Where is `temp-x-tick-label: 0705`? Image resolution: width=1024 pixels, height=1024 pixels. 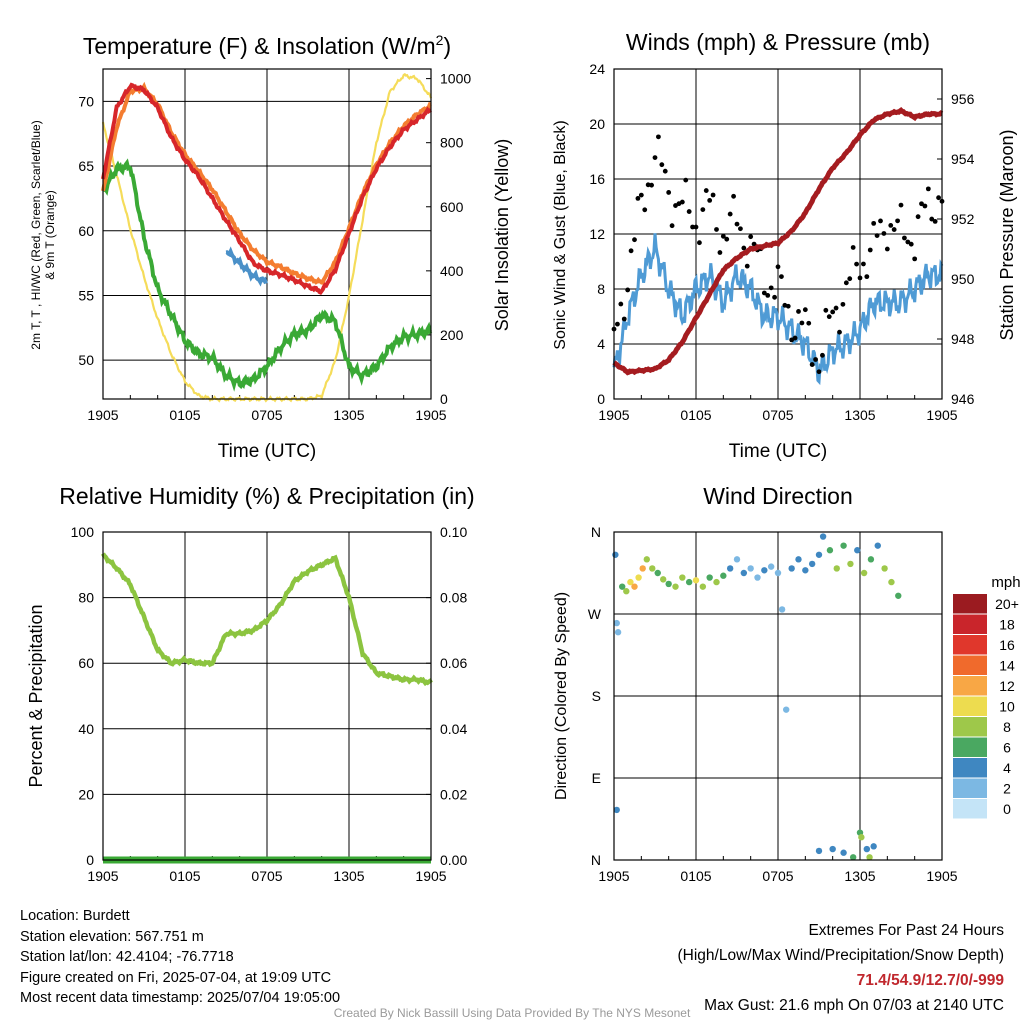
temp-x-tick-label: 0705 is located at coordinates (266, 415).